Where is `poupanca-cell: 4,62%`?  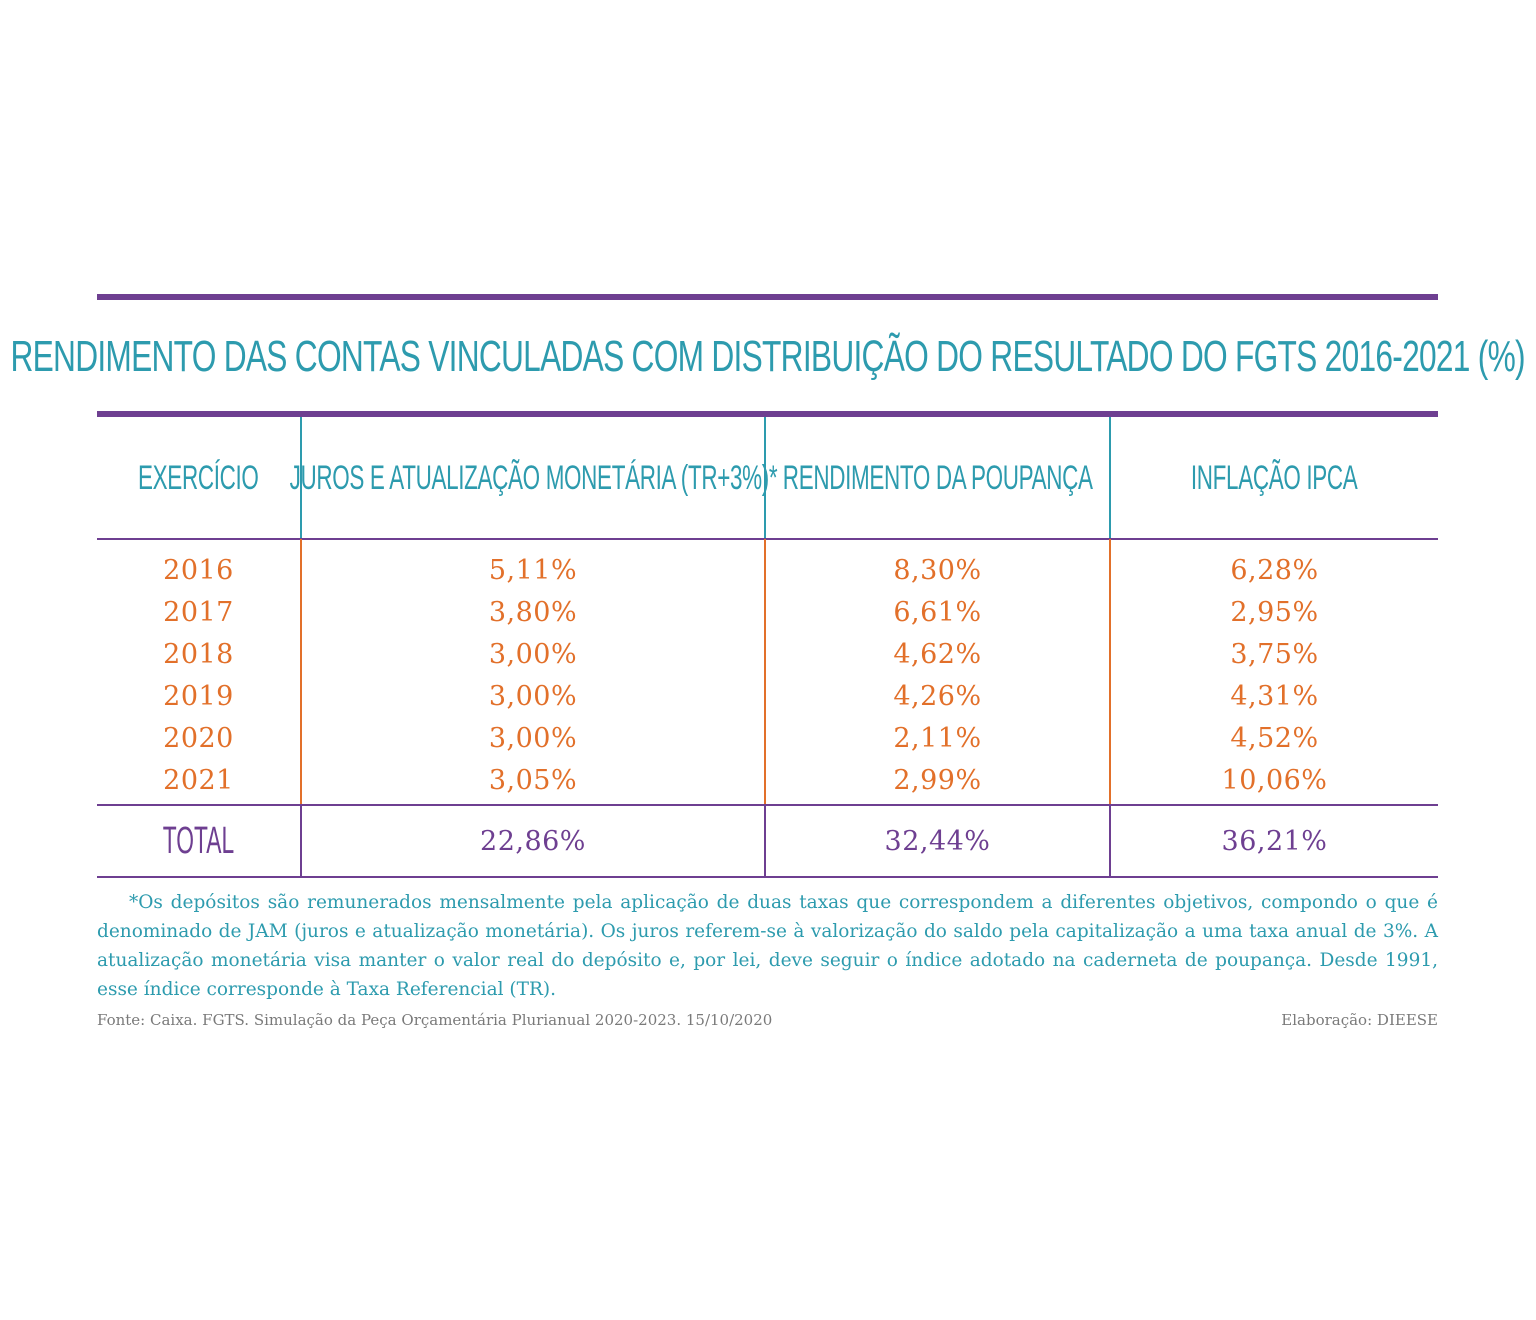
poupanca-cell: 4,62% is located at coordinates (937, 654).